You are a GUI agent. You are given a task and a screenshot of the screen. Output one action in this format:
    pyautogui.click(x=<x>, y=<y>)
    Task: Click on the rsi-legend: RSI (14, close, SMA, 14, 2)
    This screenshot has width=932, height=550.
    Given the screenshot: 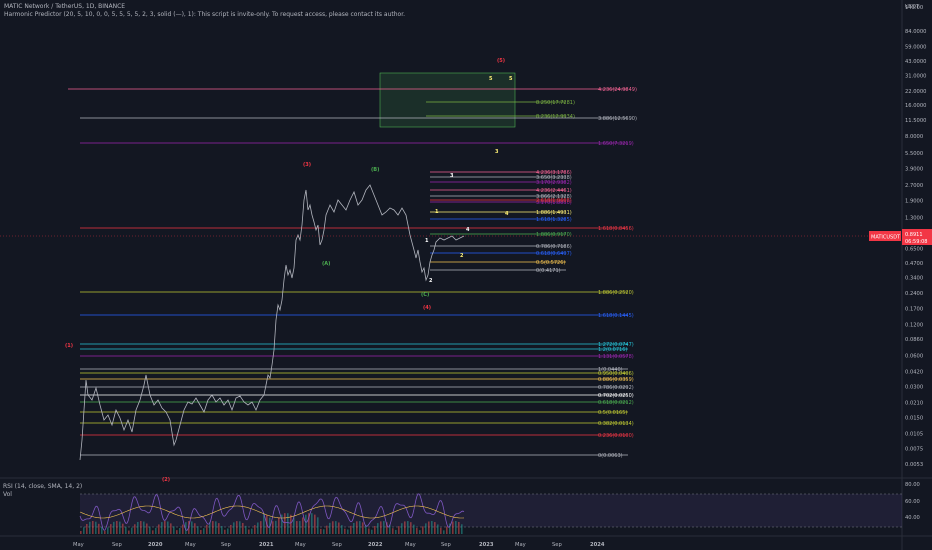 What is the action you would take?
    pyautogui.click(x=43, y=486)
    